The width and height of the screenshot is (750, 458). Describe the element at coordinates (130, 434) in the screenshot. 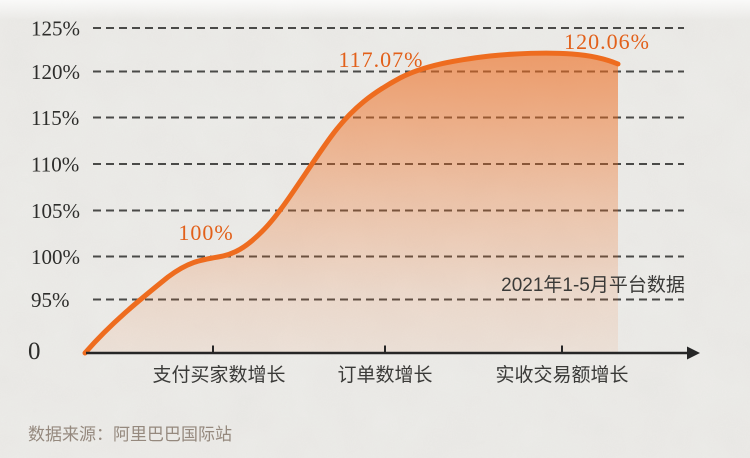

I see `data-source-note: 数据来源：阿里巴巴国际站` at that location.